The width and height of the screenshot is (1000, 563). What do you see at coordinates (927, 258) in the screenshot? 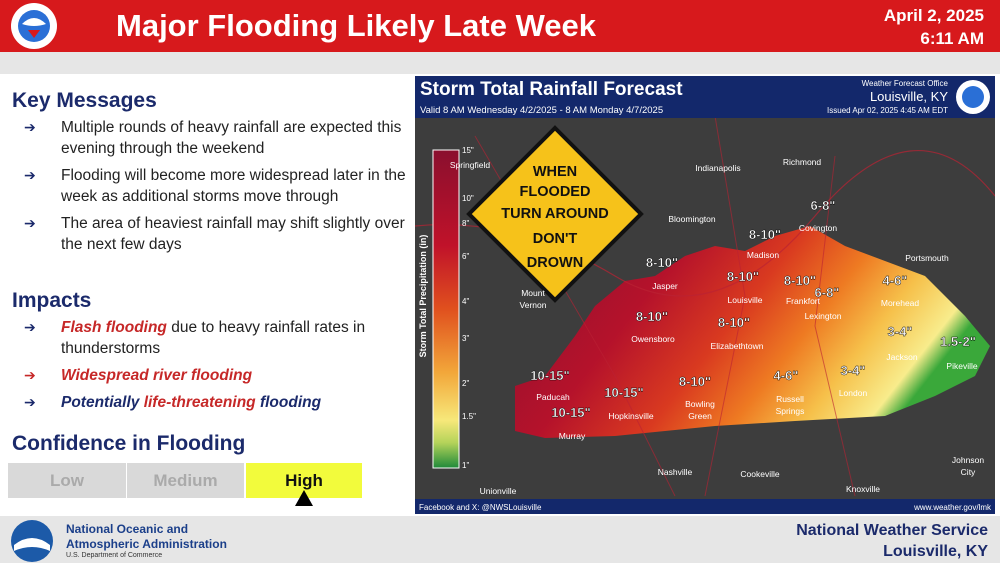
I see `city-label: Portsmouth` at bounding box center [927, 258].